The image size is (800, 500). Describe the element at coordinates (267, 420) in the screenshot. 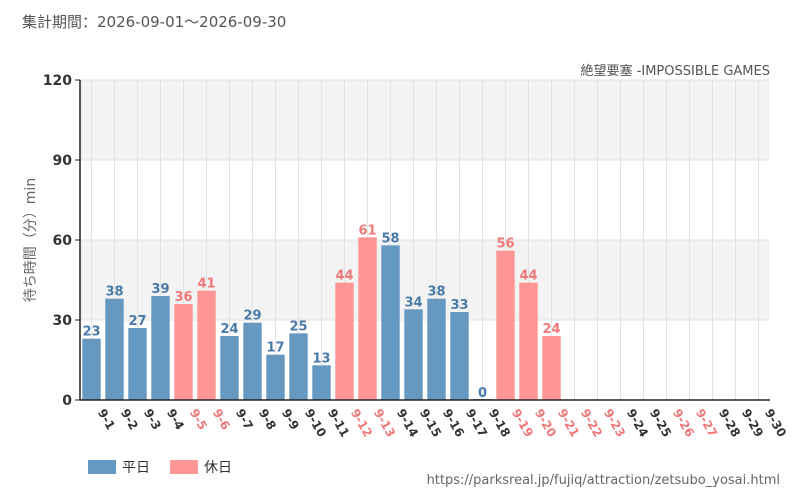

I see `x-tick-label: 9-8` at that location.